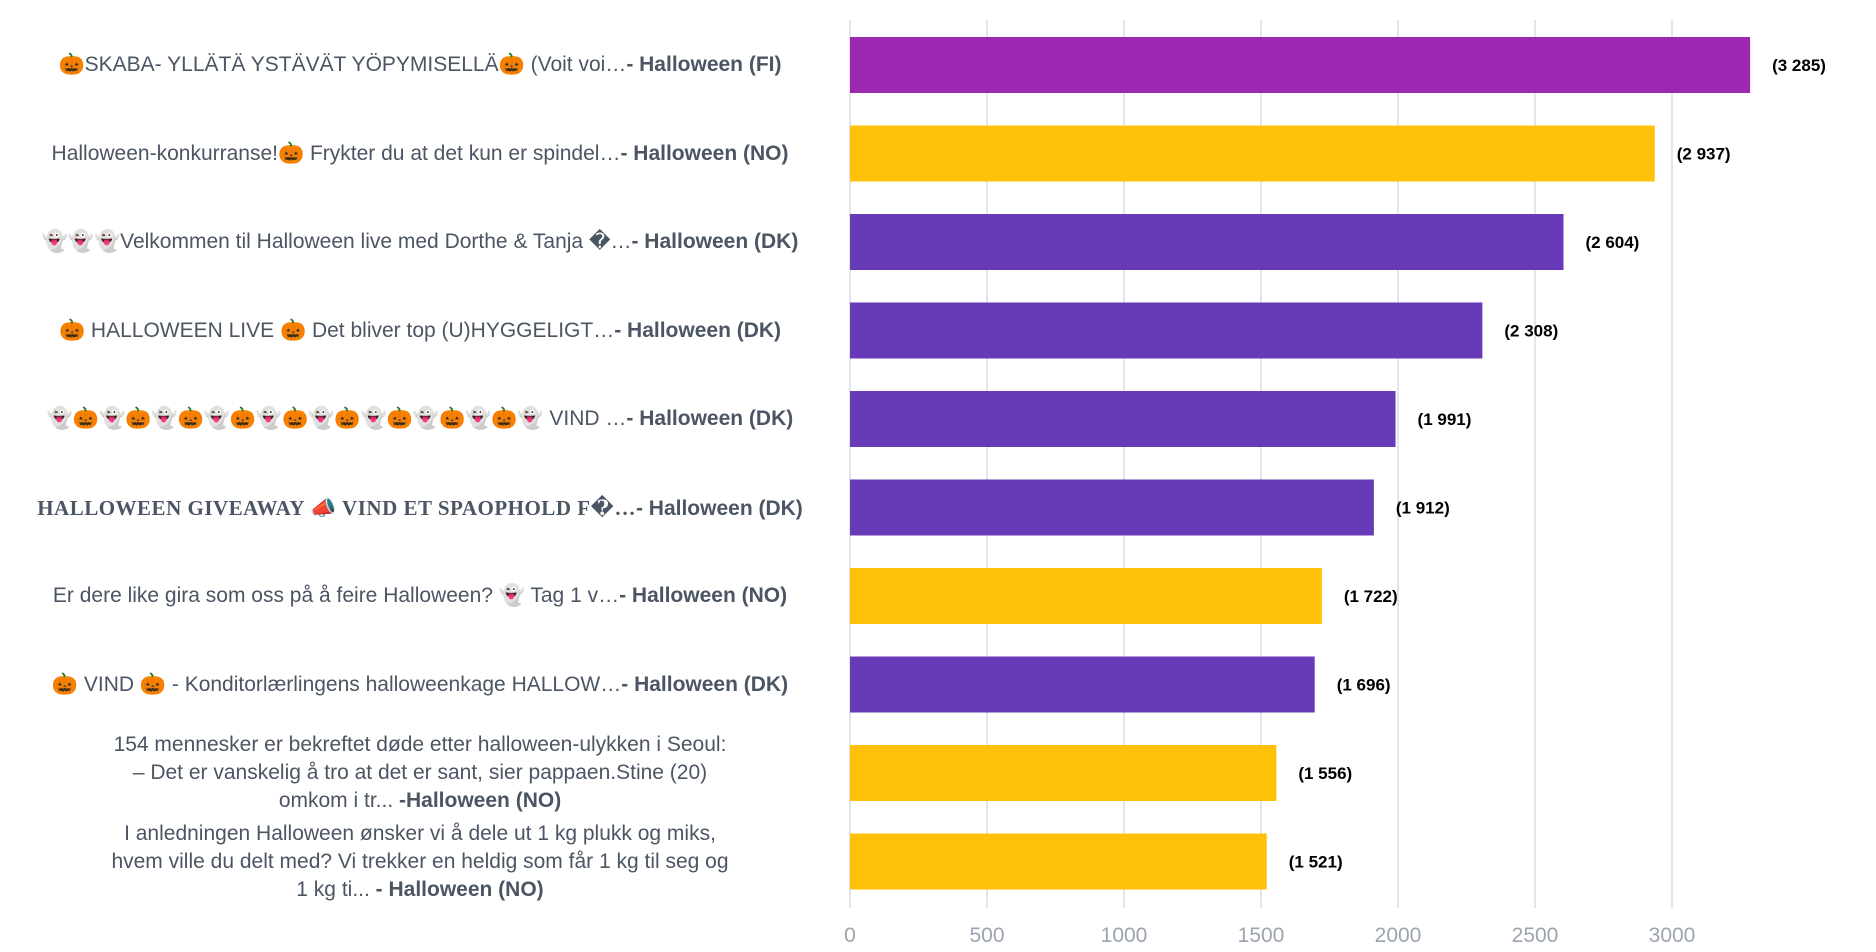 The height and width of the screenshot is (952, 1876). What do you see at coordinates (1704, 154) in the screenshot?
I see `value-label: (2 937)` at bounding box center [1704, 154].